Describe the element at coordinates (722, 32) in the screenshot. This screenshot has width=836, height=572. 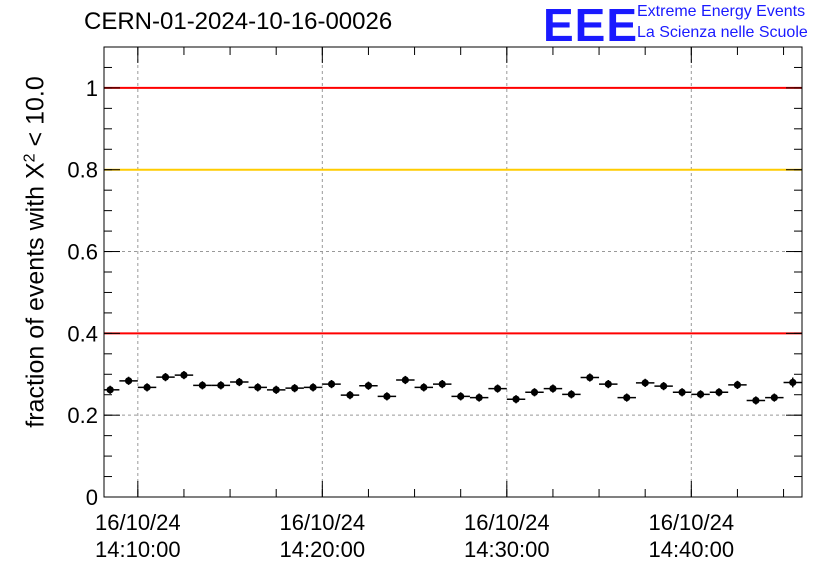
I see `logo-text-line2: La Scienza nelle Scuole` at that location.